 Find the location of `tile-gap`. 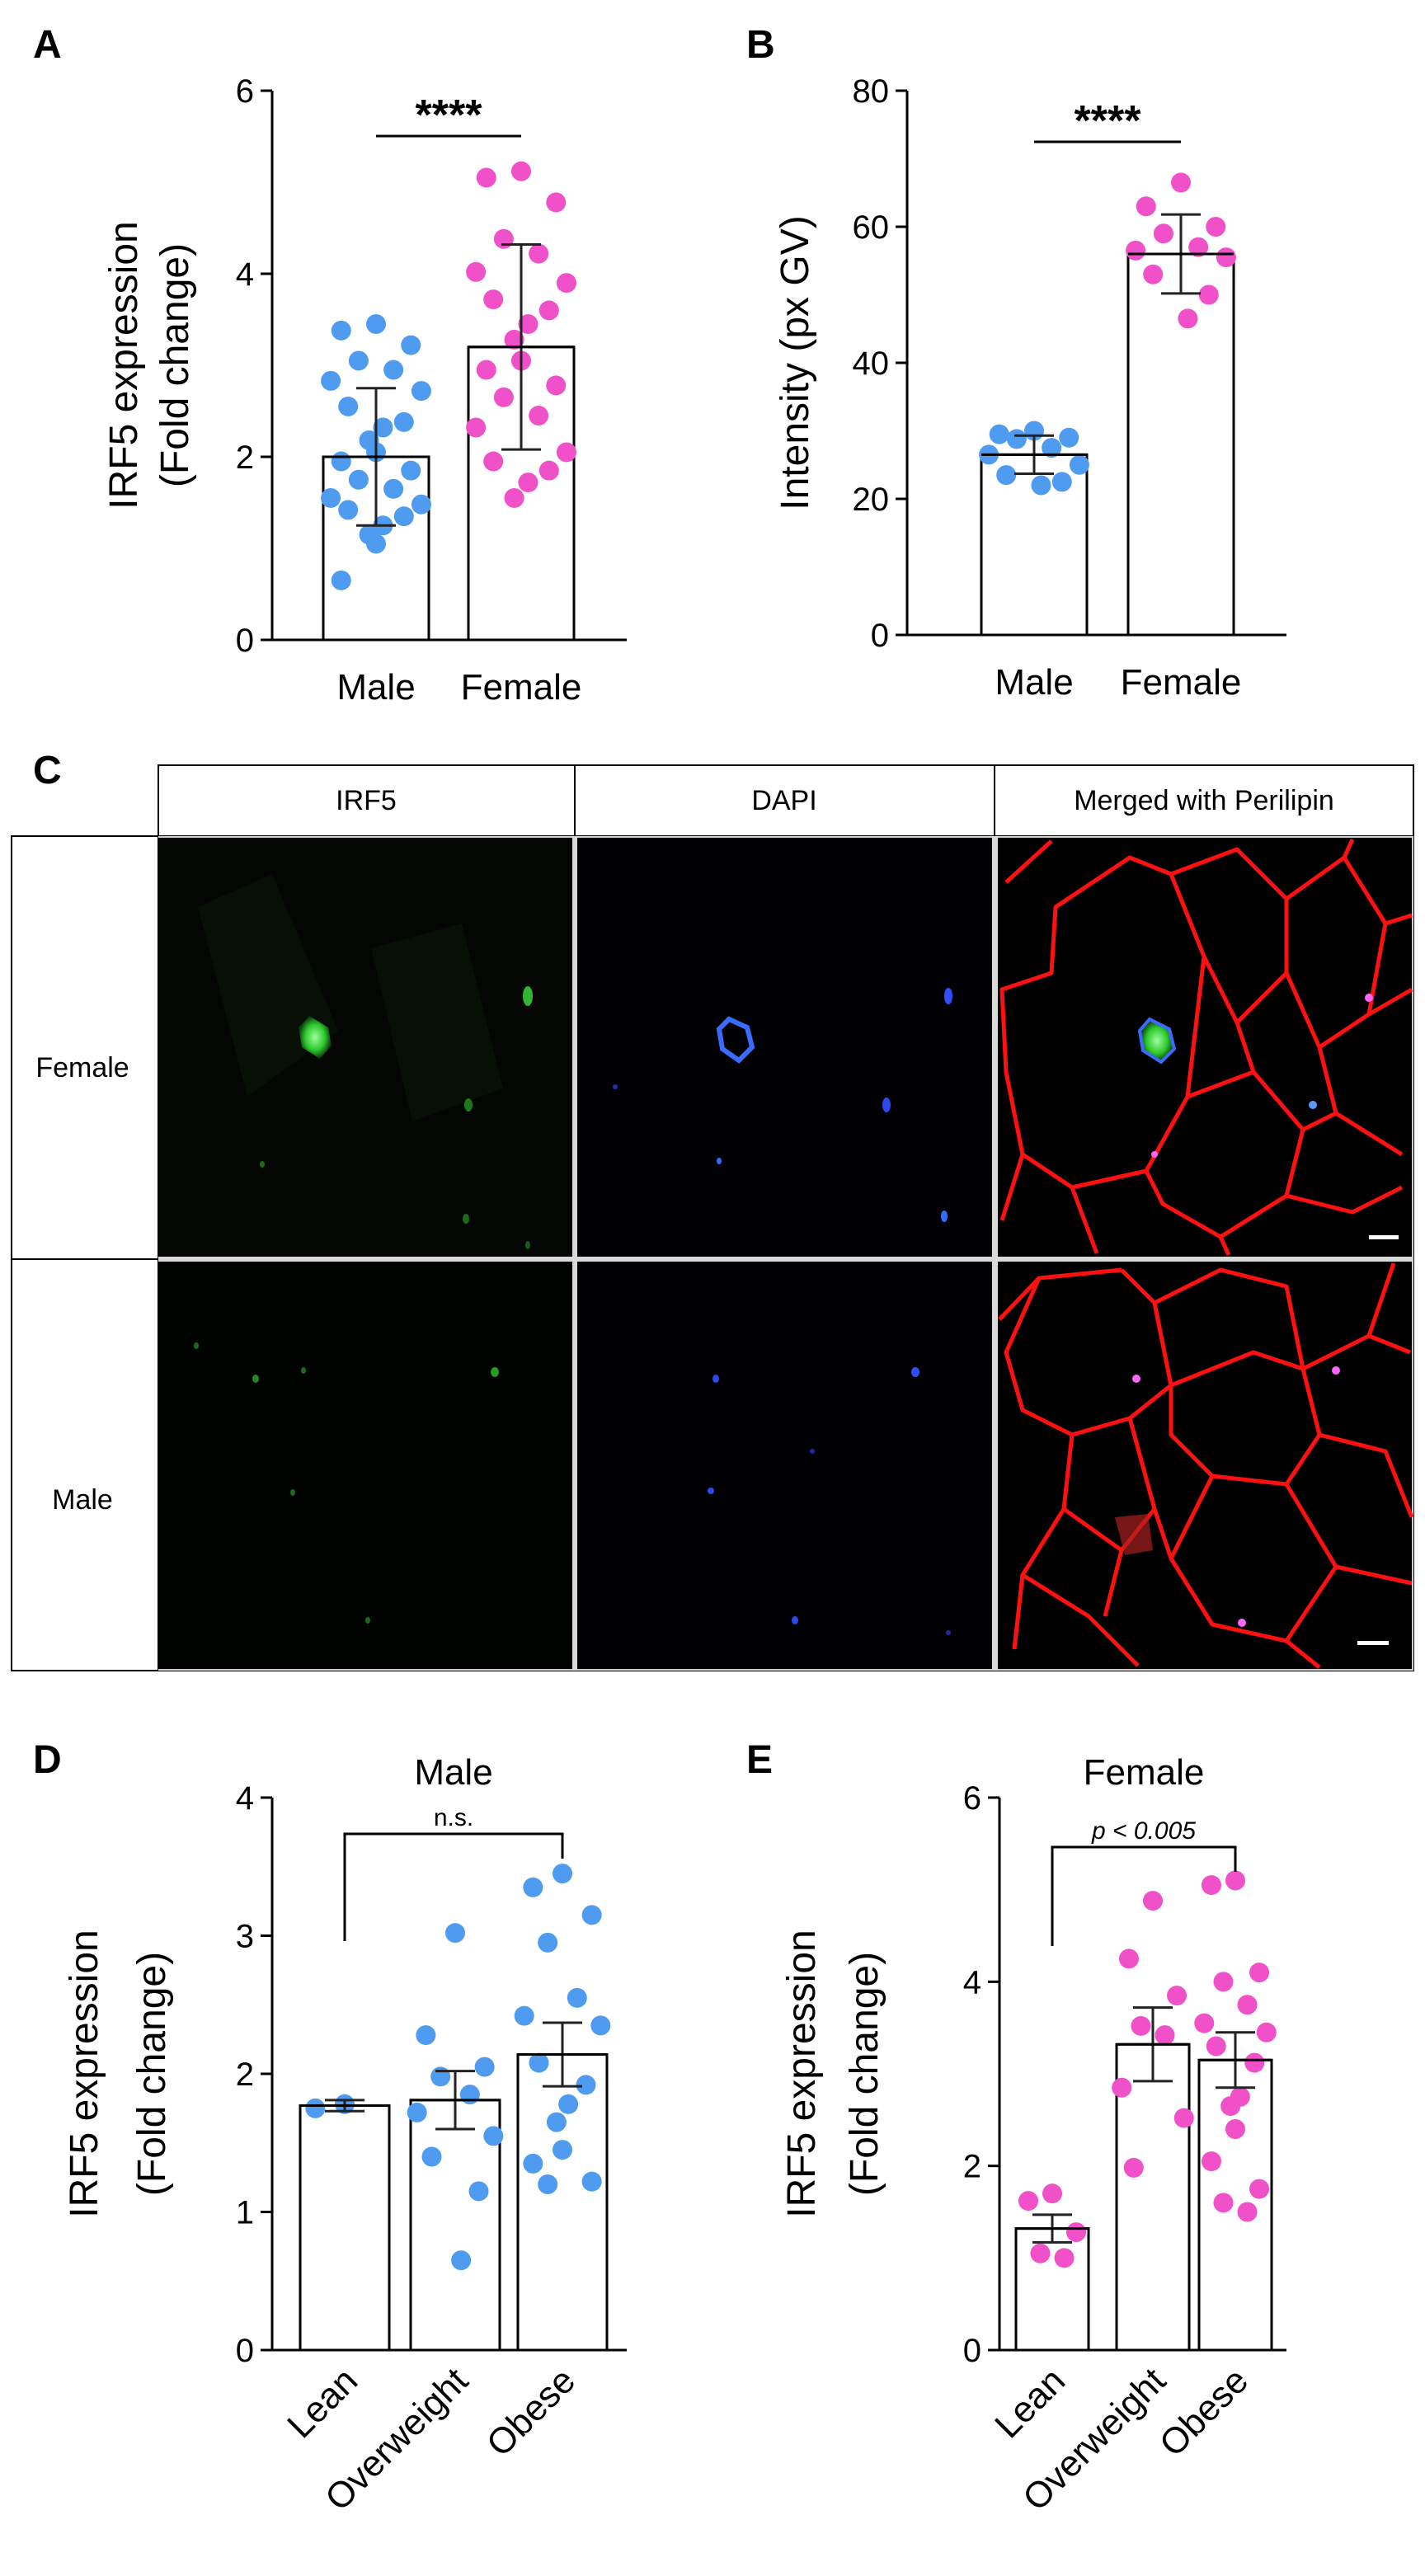

tile-gap is located at coordinates (574, 1253).